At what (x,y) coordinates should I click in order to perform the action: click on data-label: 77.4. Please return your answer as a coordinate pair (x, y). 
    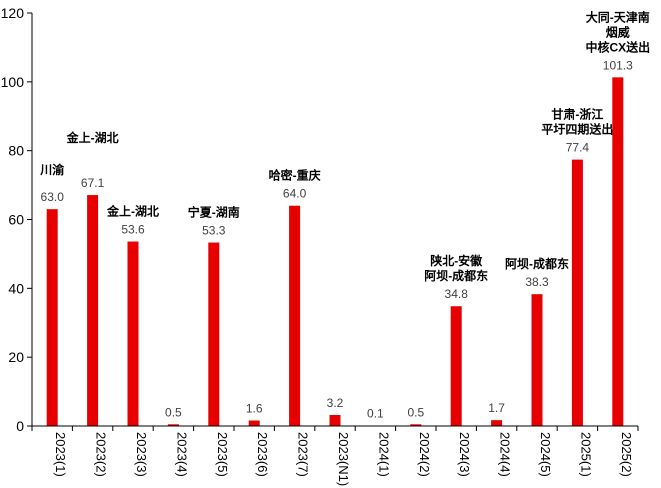
    Looking at the image, I should click on (578, 148).